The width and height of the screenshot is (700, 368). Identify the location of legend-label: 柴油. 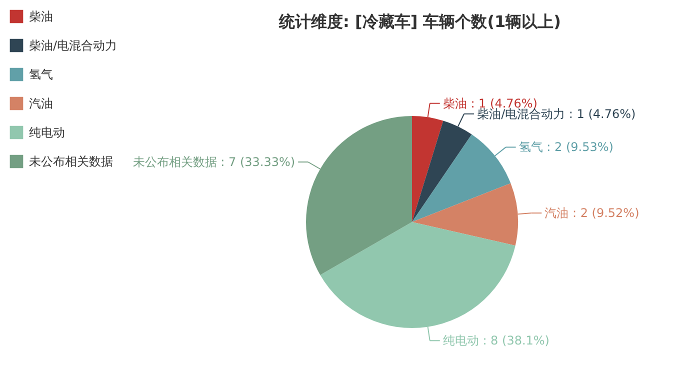
(41, 17).